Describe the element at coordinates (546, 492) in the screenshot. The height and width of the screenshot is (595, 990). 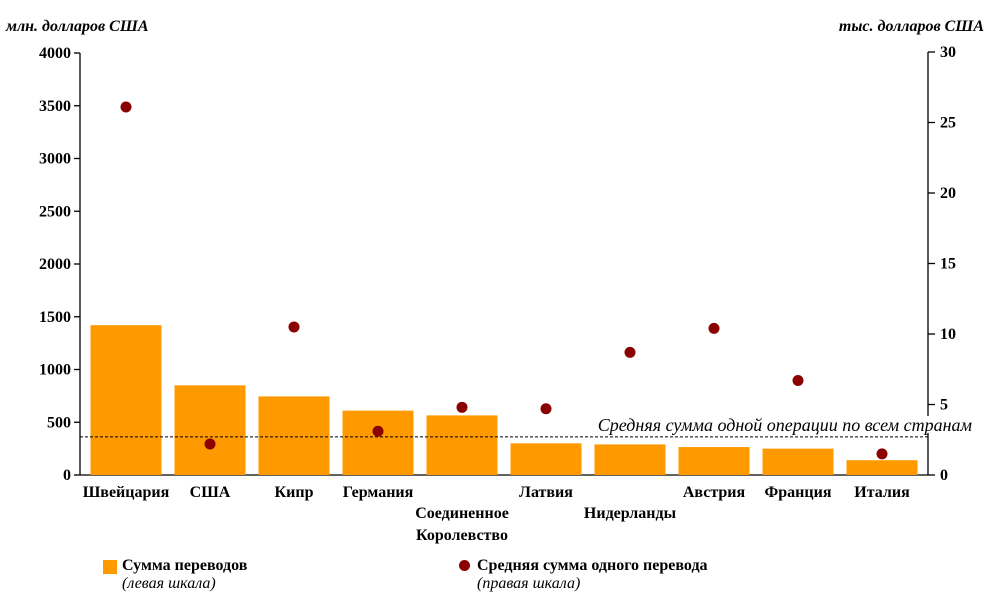
I see `category-label: Латвия` at that location.